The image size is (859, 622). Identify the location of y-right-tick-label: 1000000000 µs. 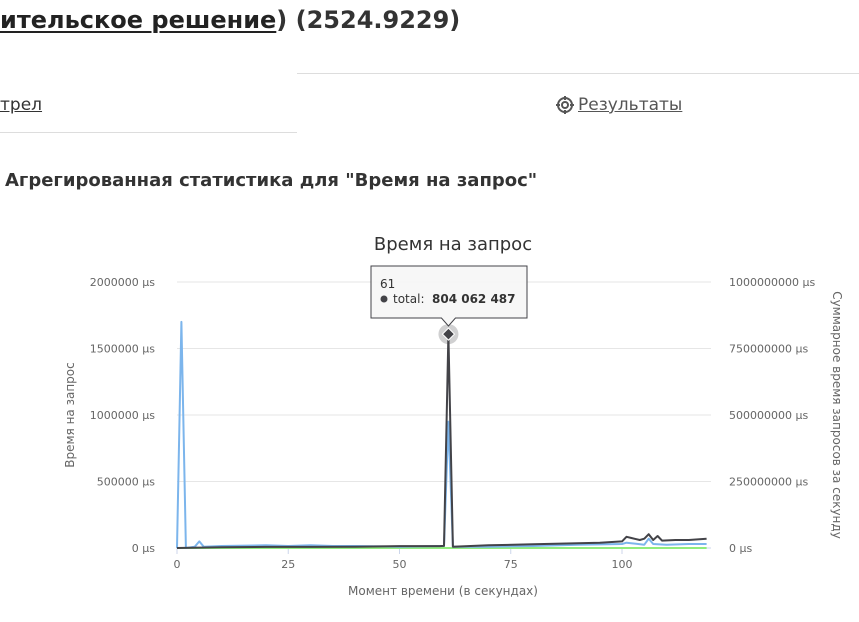
(772, 282).